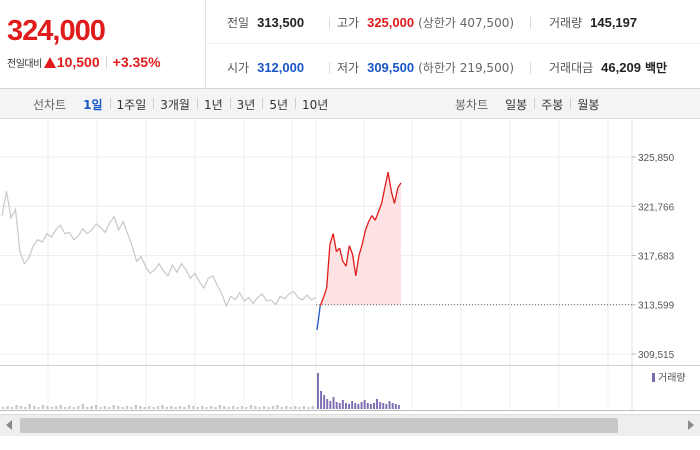 The width and height of the screenshot is (700, 450). What do you see at coordinates (131, 104) in the screenshot?
I see `tab-period-1w: 1주일` at bounding box center [131, 104].